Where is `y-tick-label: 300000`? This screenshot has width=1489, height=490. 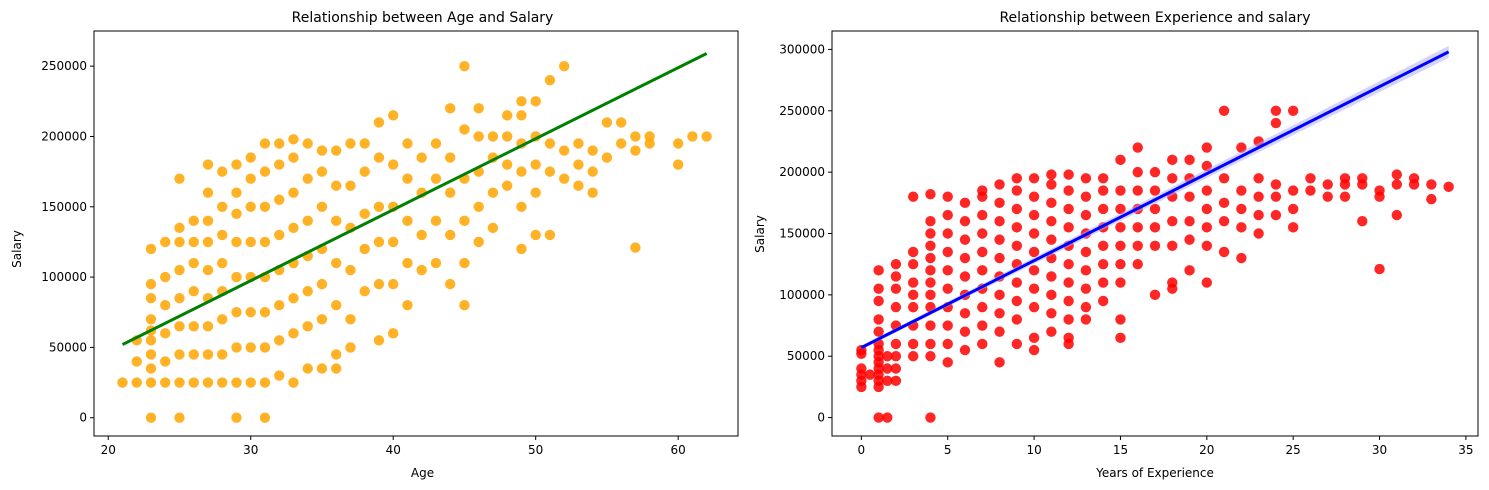
y-tick-label: 300000 is located at coordinates (802, 49).